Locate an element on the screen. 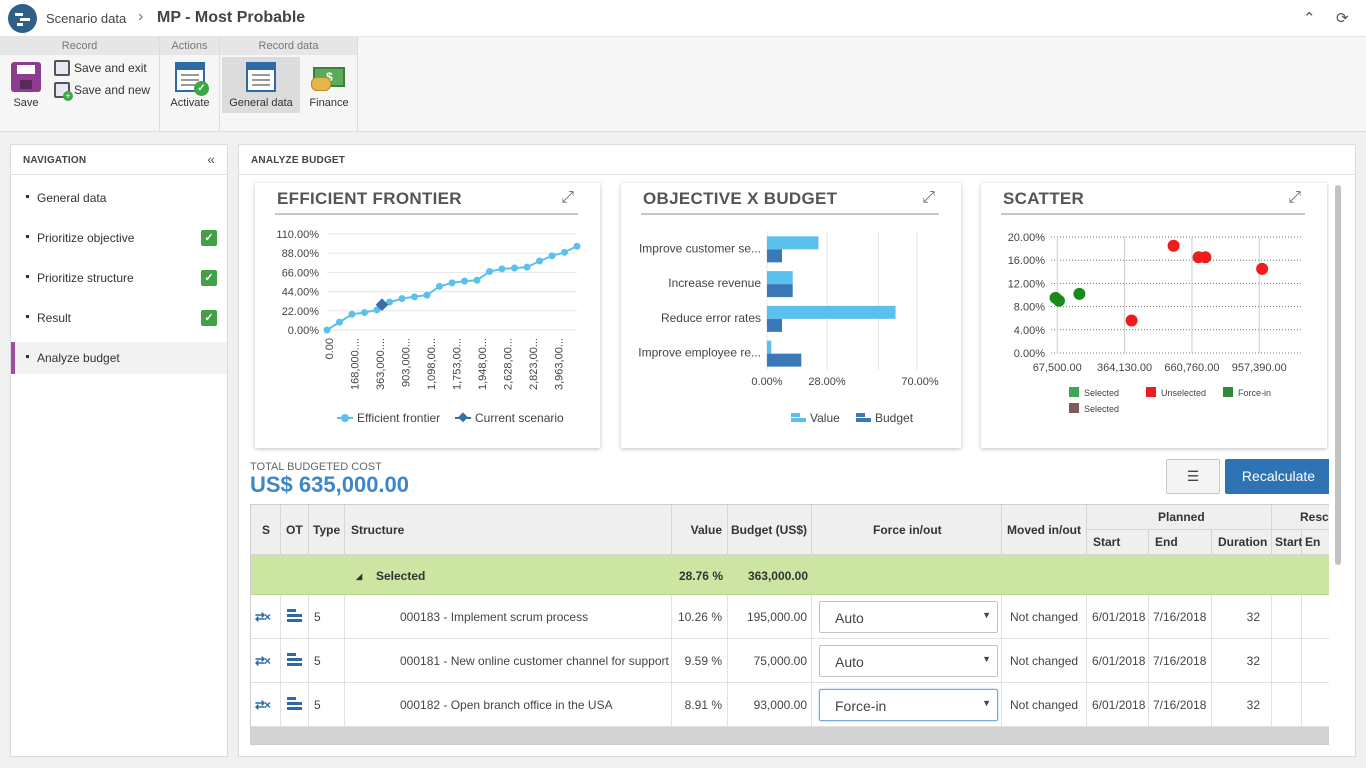  activate-button: ✓ Activate is located at coordinates (190, 94).